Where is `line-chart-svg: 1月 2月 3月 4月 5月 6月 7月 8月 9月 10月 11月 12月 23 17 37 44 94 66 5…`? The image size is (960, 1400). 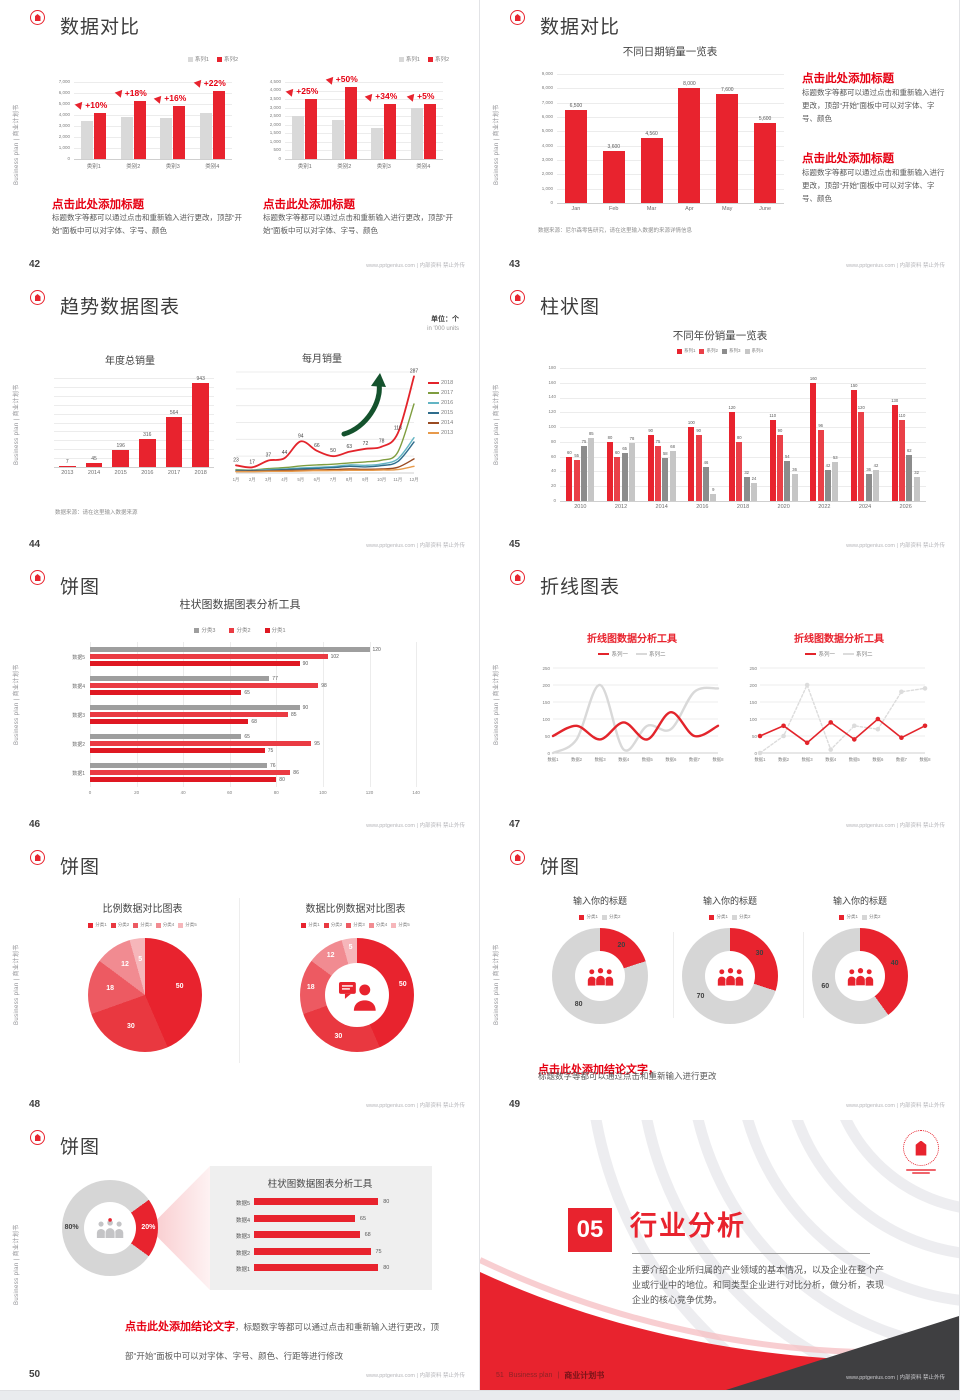 line-chart-svg: 1月 2月 3月 4月 5月 6月 7月 8月 9月 10月 11月 12月 23 17 37 44 94 66 5… is located at coordinates (326, 425).